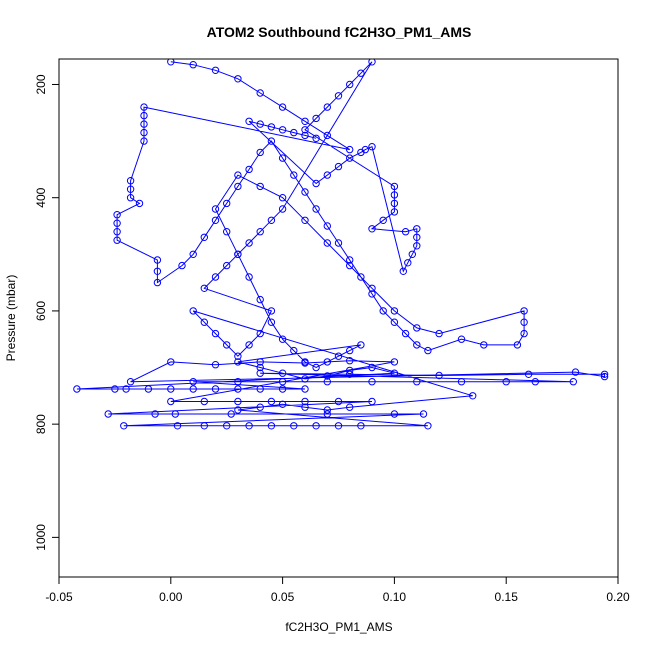  I want to click on y-tick-label: 400, so click(41, 197).